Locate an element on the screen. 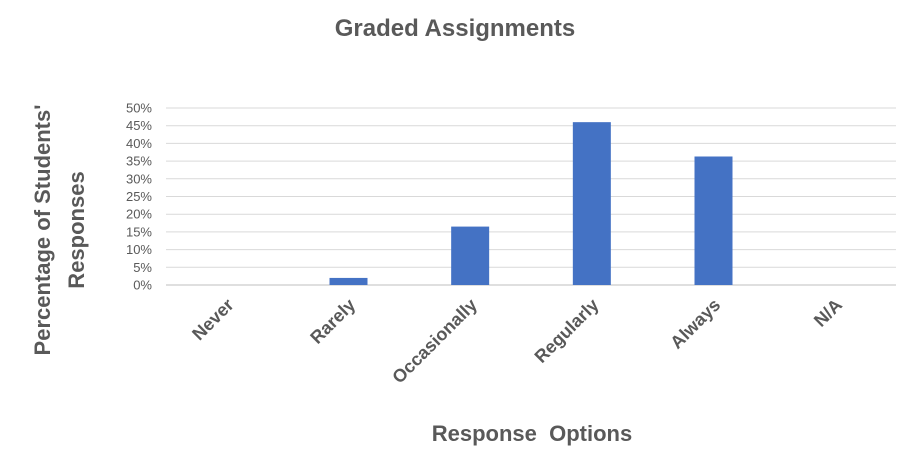 The height and width of the screenshot is (468, 916). y-tick-label: 25% is located at coordinates (139, 196).